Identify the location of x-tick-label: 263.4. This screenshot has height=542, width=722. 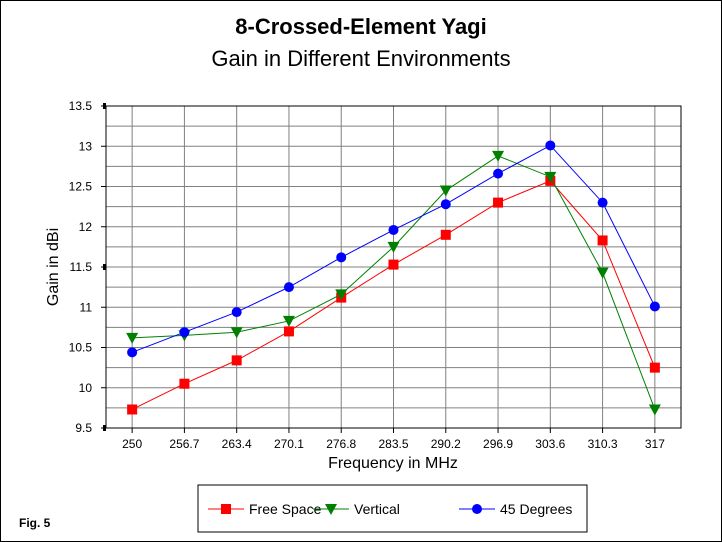
(237, 444).